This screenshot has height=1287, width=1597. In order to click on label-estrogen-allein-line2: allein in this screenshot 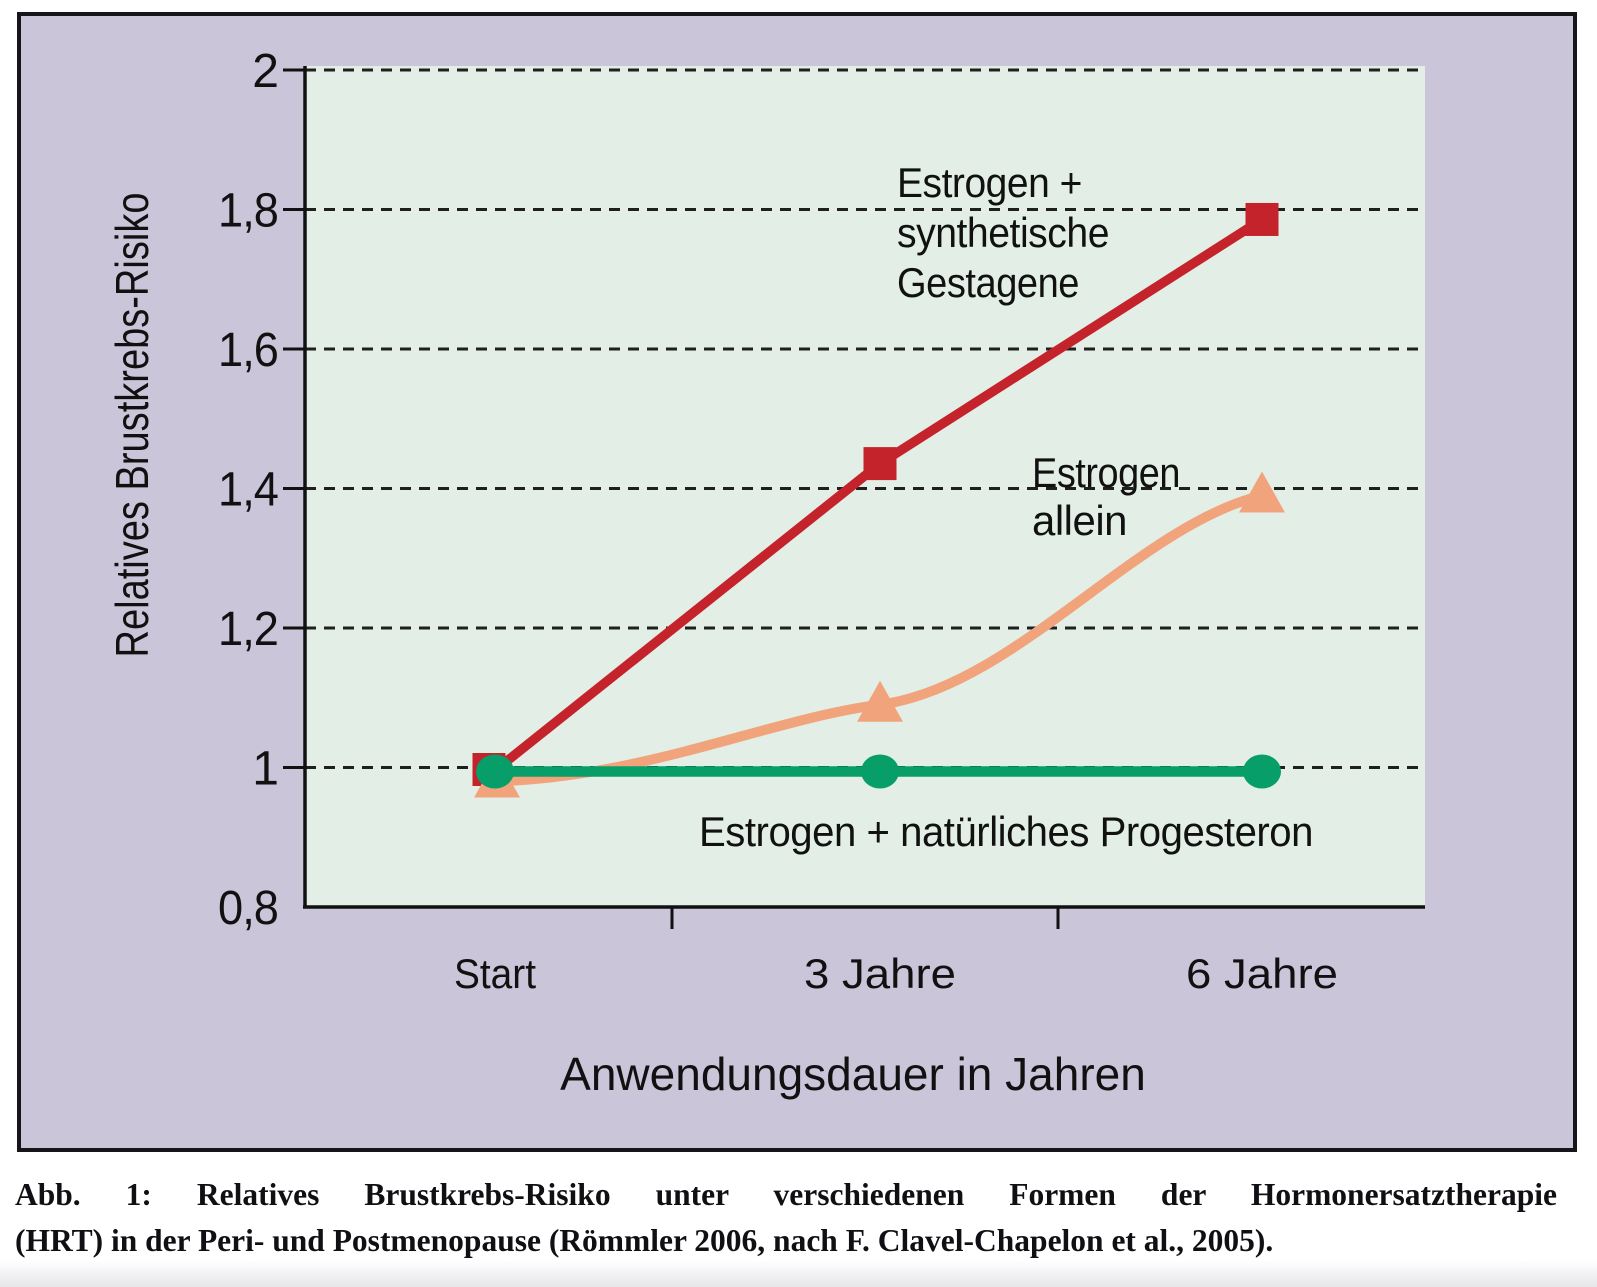, I will do `click(1079, 520)`.